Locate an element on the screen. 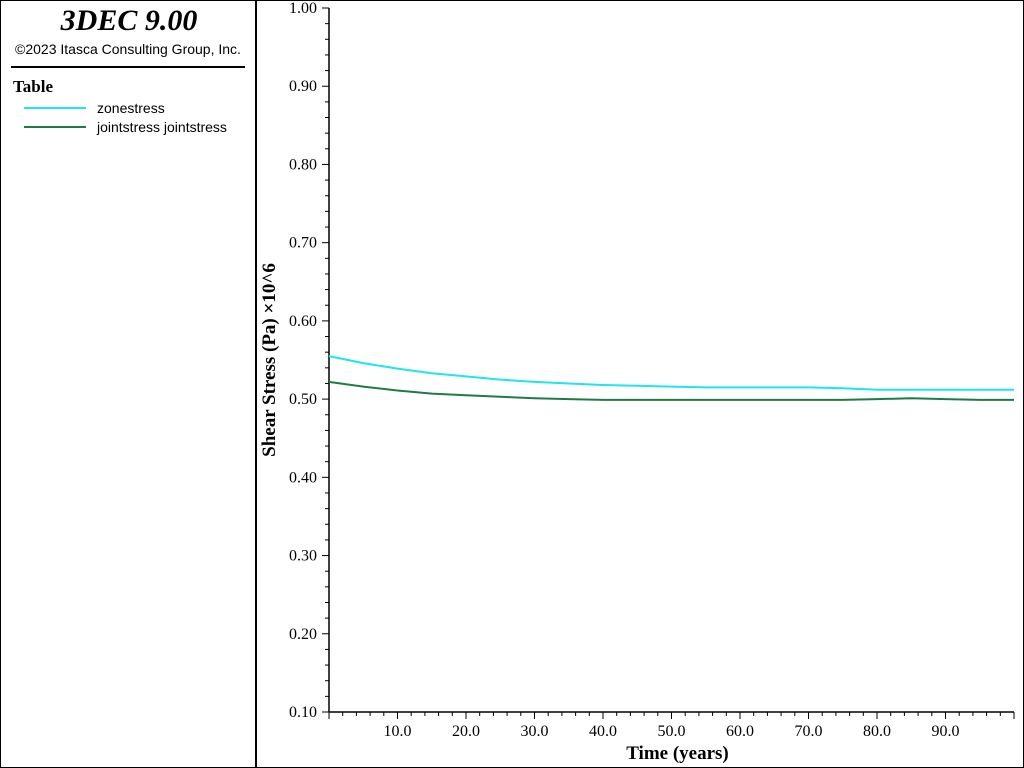  x-tick-label: 10.0 is located at coordinates (398, 731).